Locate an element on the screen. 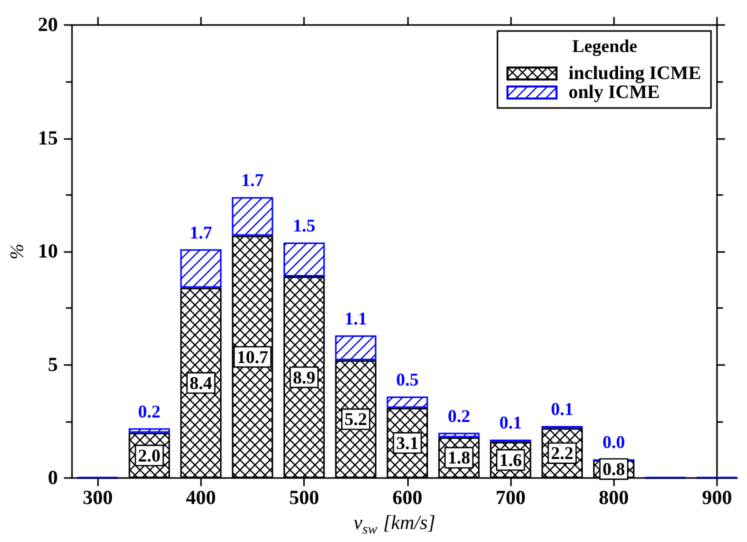 The image size is (747, 542). data-label: 1.6 is located at coordinates (510, 460).